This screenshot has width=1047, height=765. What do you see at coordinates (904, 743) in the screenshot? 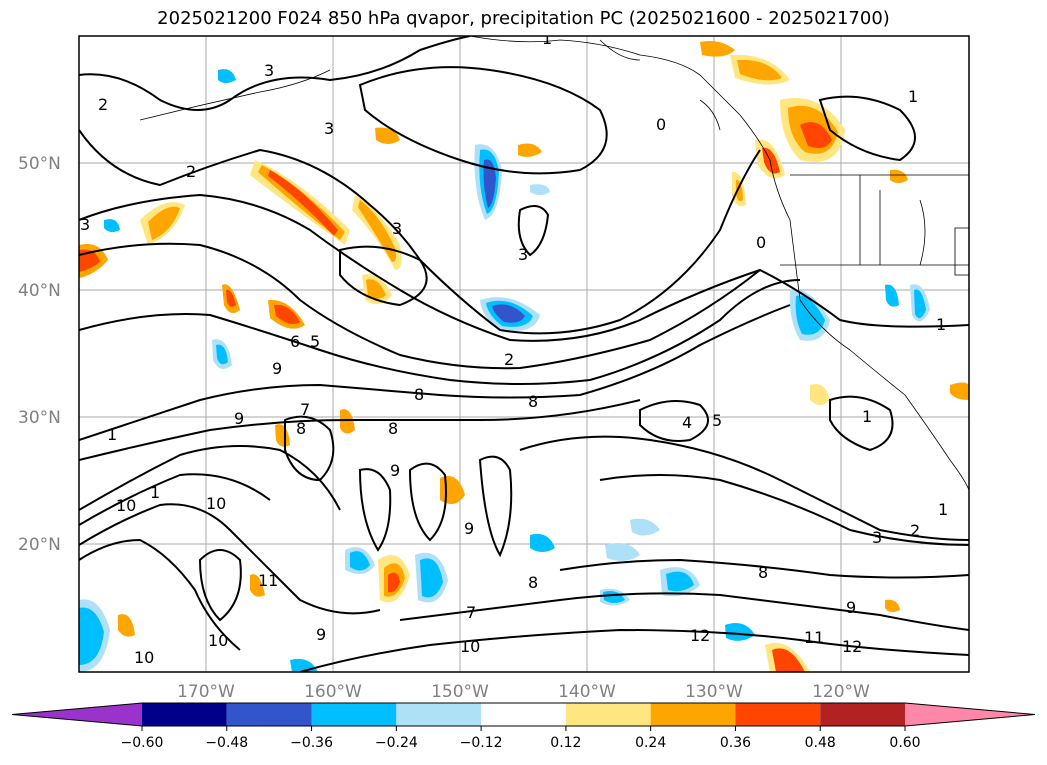
I see `colorbar-tick-label: 0.60` at bounding box center [904, 743].